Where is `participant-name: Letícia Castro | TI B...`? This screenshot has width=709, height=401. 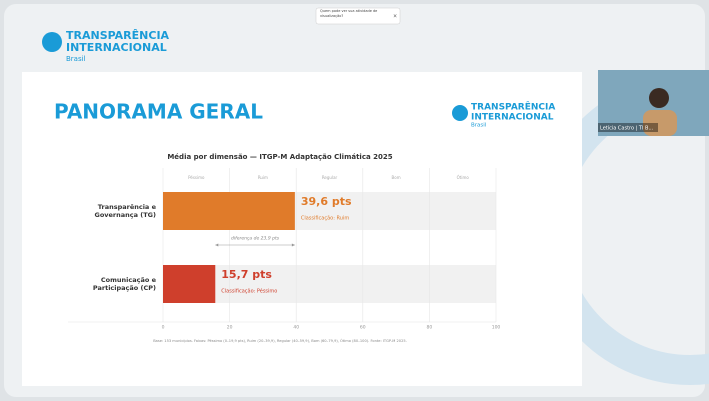 participant-name: Letícia Castro | TI B... is located at coordinates (627, 128).